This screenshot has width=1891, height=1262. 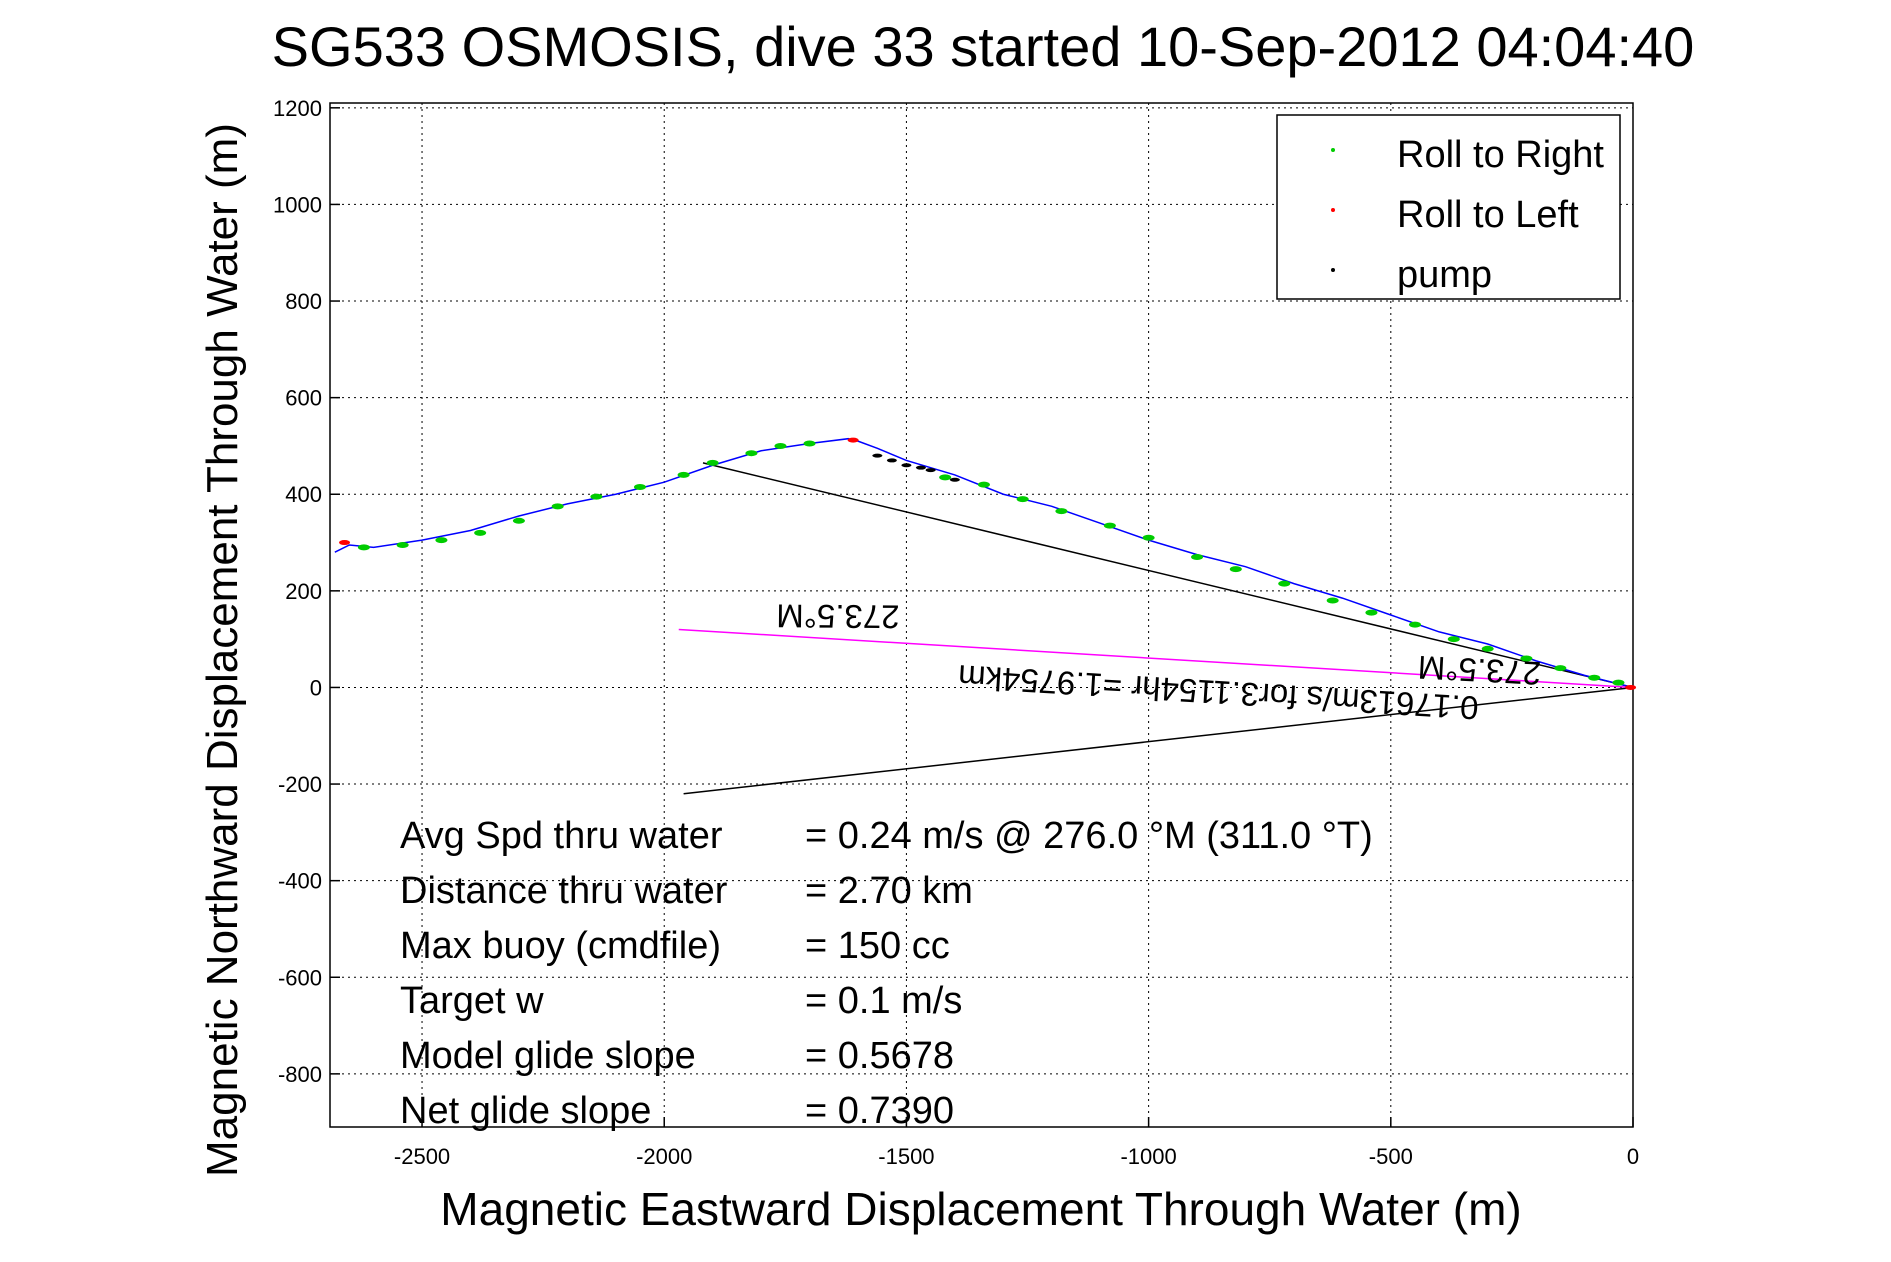 I want to click on legend: Roll to Right Roll to Left pump, so click(x=1448, y=207).